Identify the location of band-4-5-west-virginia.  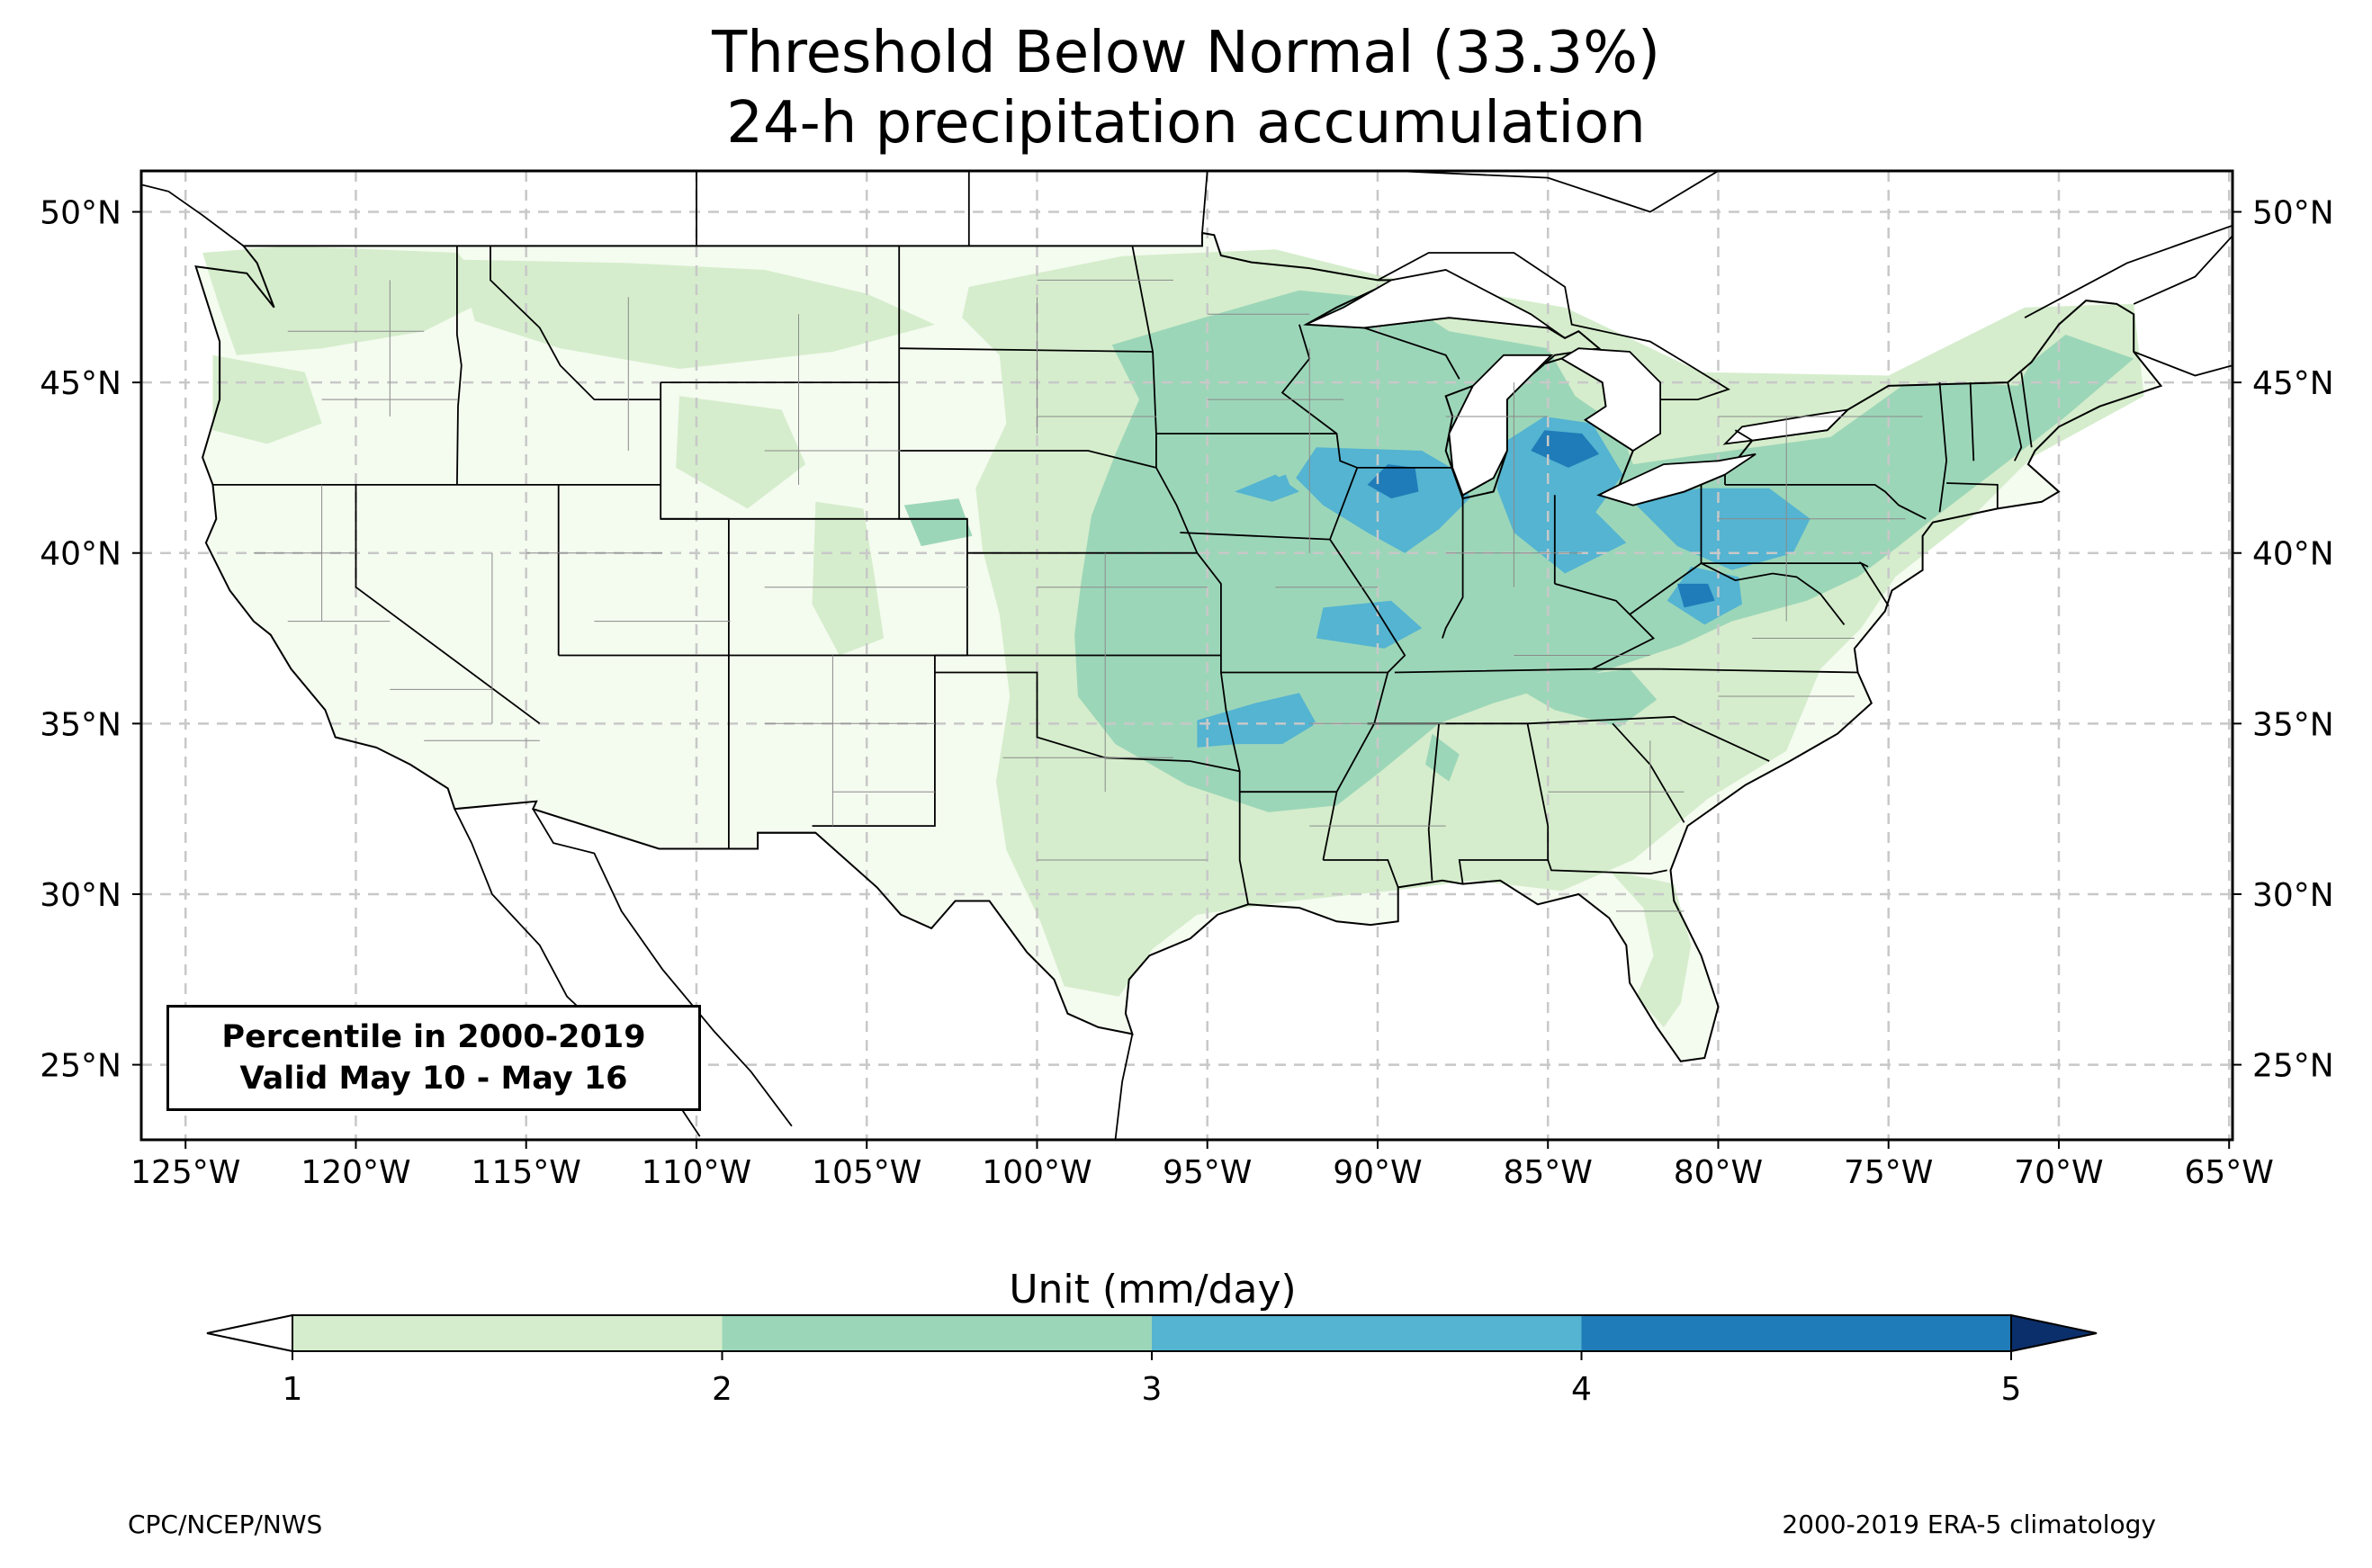
(1696, 595).